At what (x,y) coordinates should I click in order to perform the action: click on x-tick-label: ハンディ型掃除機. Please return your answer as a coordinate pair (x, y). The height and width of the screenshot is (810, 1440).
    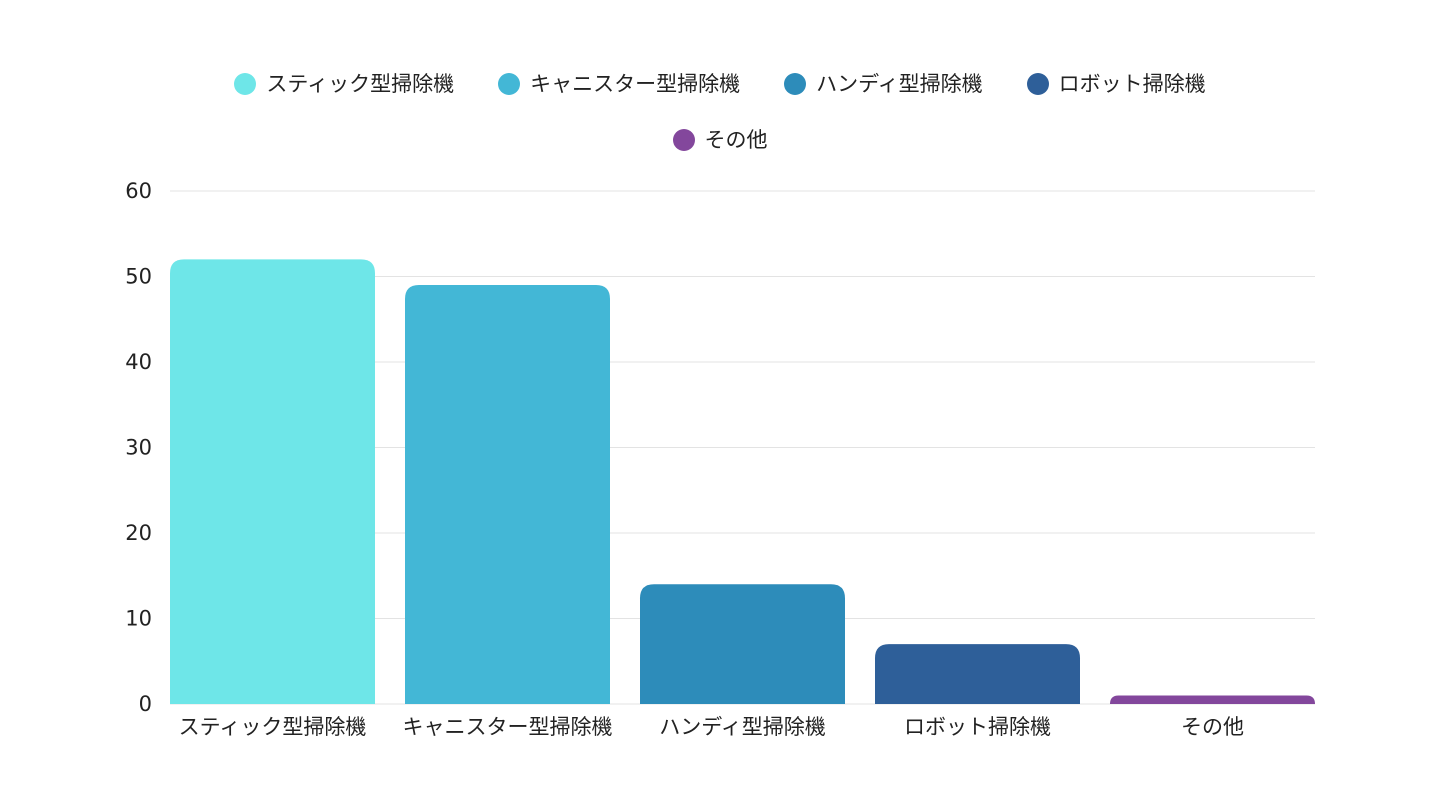
    Looking at the image, I should click on (742, 727).